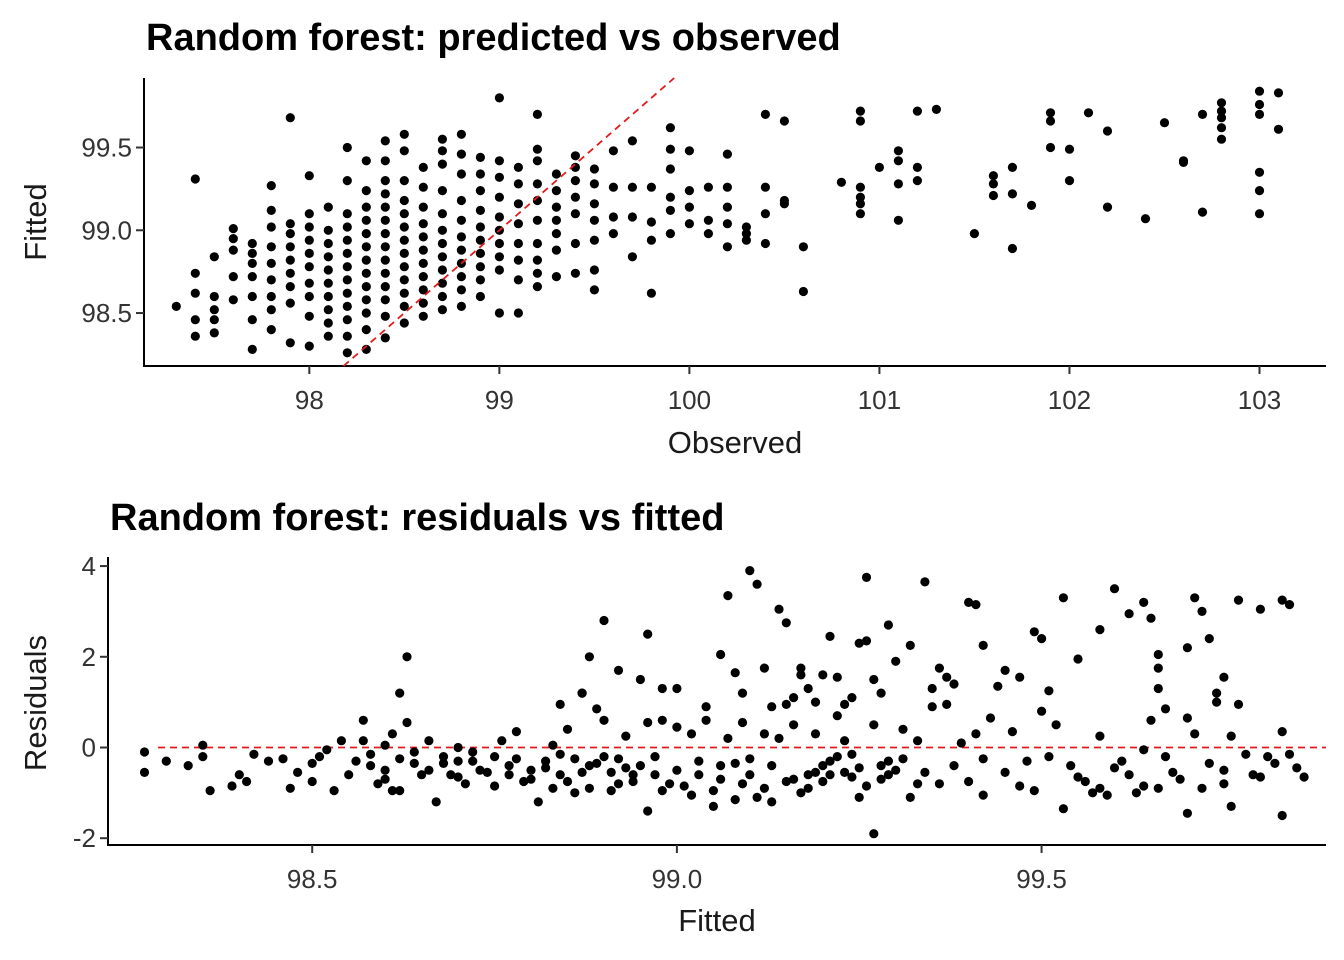  What do you see at coordinates (717, 920) in the screenshot?
I see `x-axis-title-bottom: Fitted` at bounding box center [717, 920].